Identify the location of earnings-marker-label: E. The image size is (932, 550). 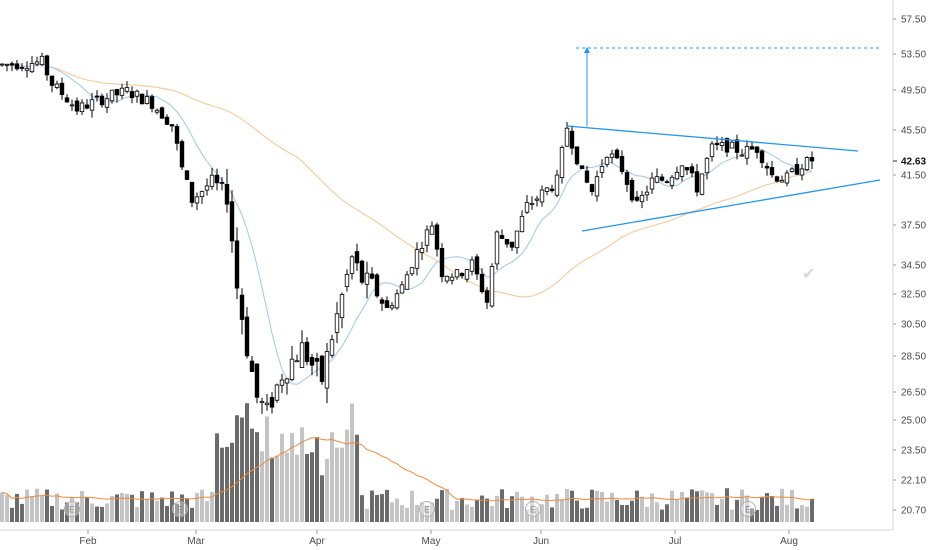
(427, 510).